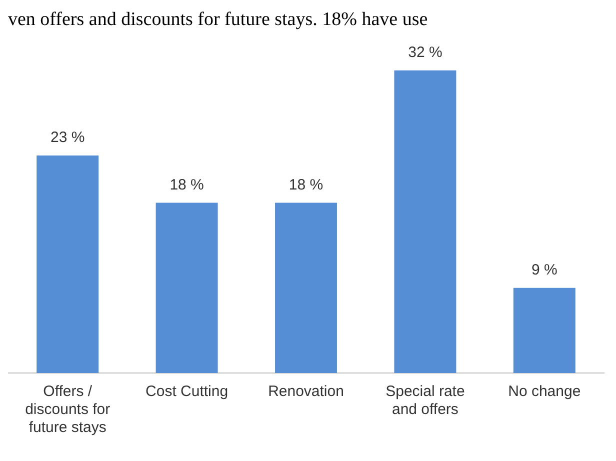 This screenshot has height=461, width=616. What do you see at coordinates (67, 137) in the screenshot?
I see `data-label: 23 %` at bounding box center [67, 137].